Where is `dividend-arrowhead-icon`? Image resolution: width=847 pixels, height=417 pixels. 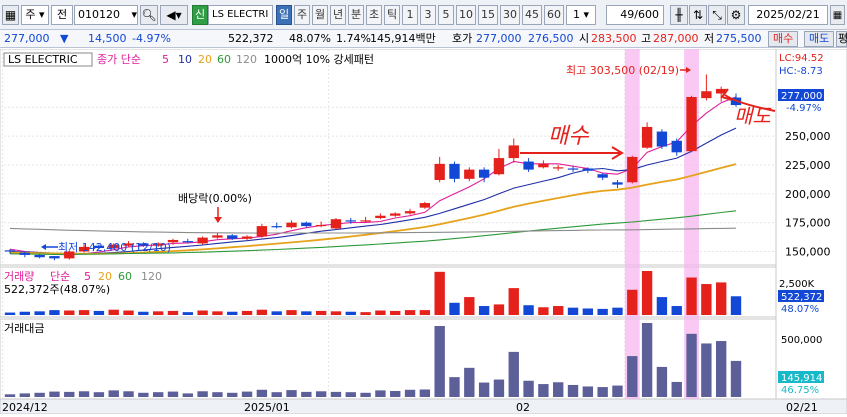
dividend-arrowhead-icon is located at coordinates (218, 220).